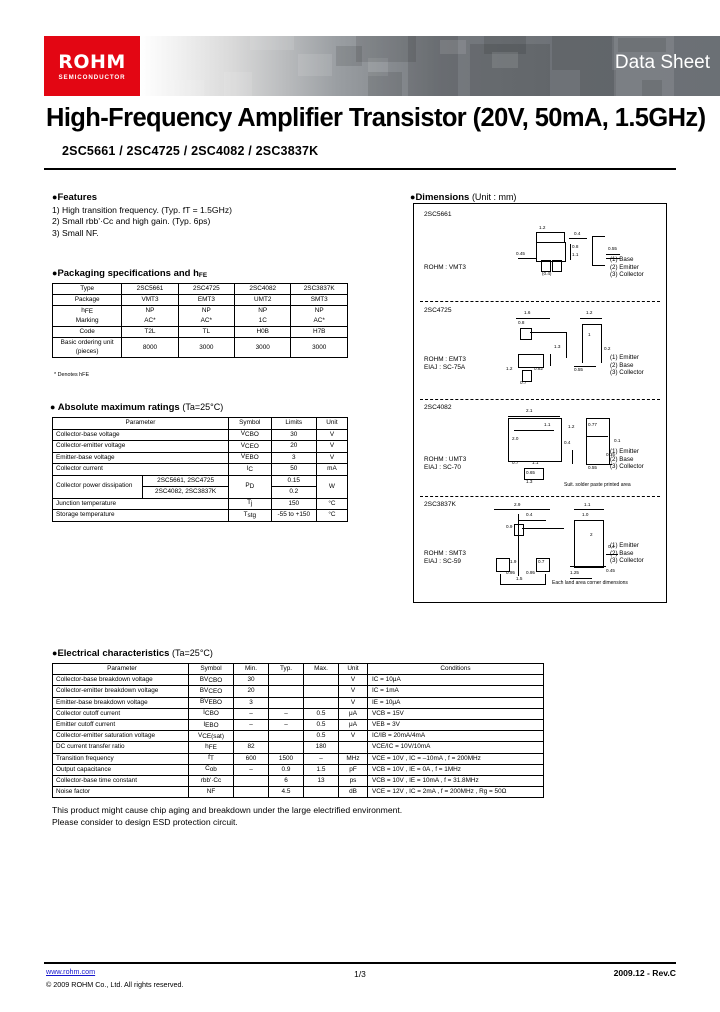 This screenshot has width=720, height=1012. I want to click on table-row: Collector-base voltage VCBO 30 V, so click(200, 434).